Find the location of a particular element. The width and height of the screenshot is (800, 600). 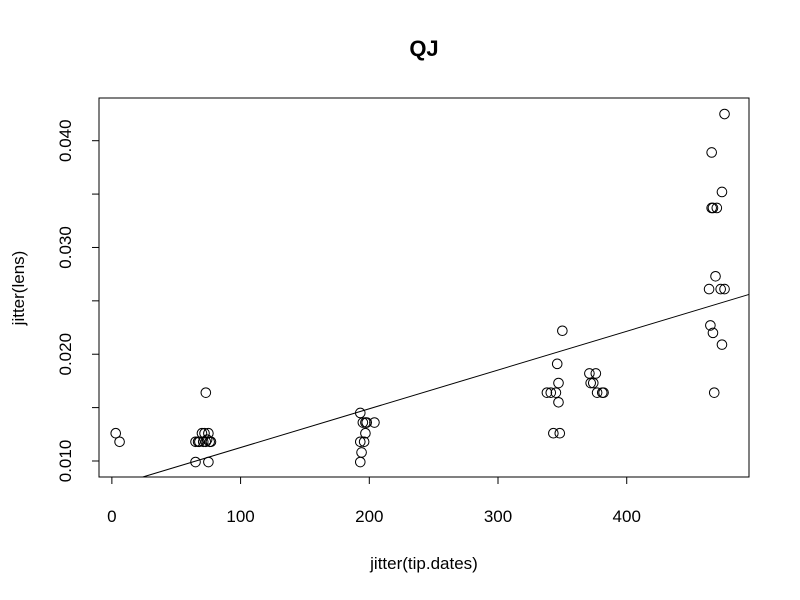

x-axis: 0 100 200 300 400 is located at coordinates (374, 501).